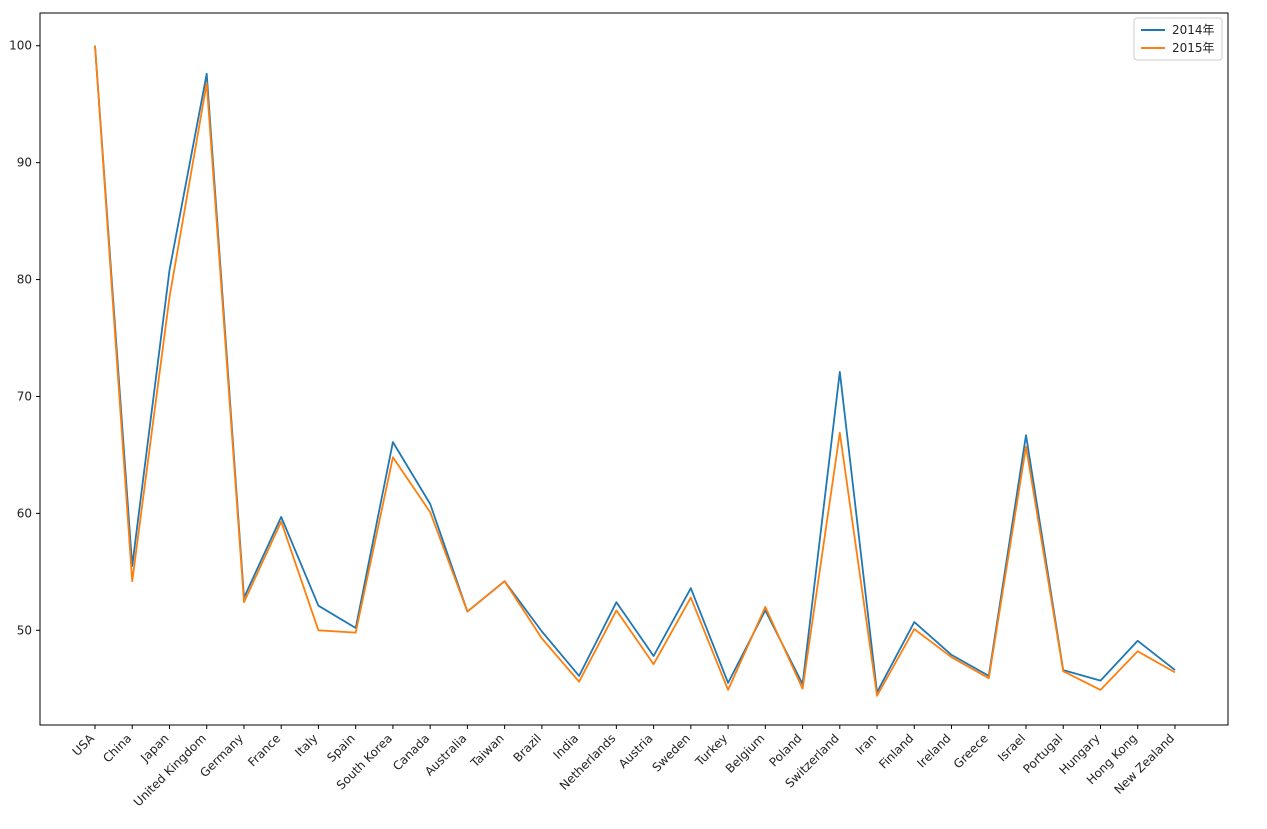 The height and width of the screenshot is (829, 1267). Describe the element at coordinates (745, 753) in the screenshot. I see `x-tick-label: Belgium` at that location.